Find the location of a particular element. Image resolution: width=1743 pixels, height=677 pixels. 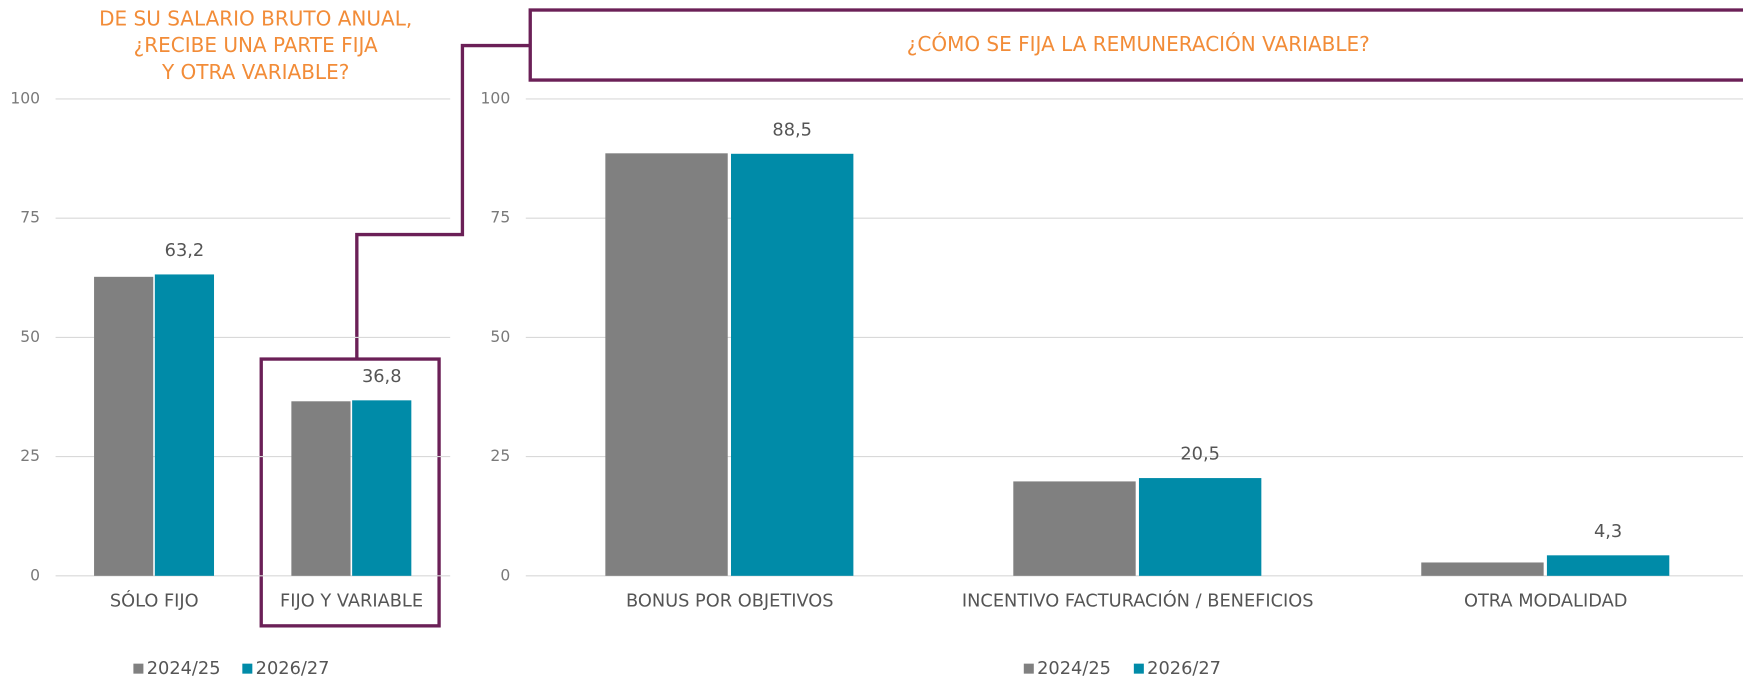

value-label: 63,2 is located at coordinates (185, 250).